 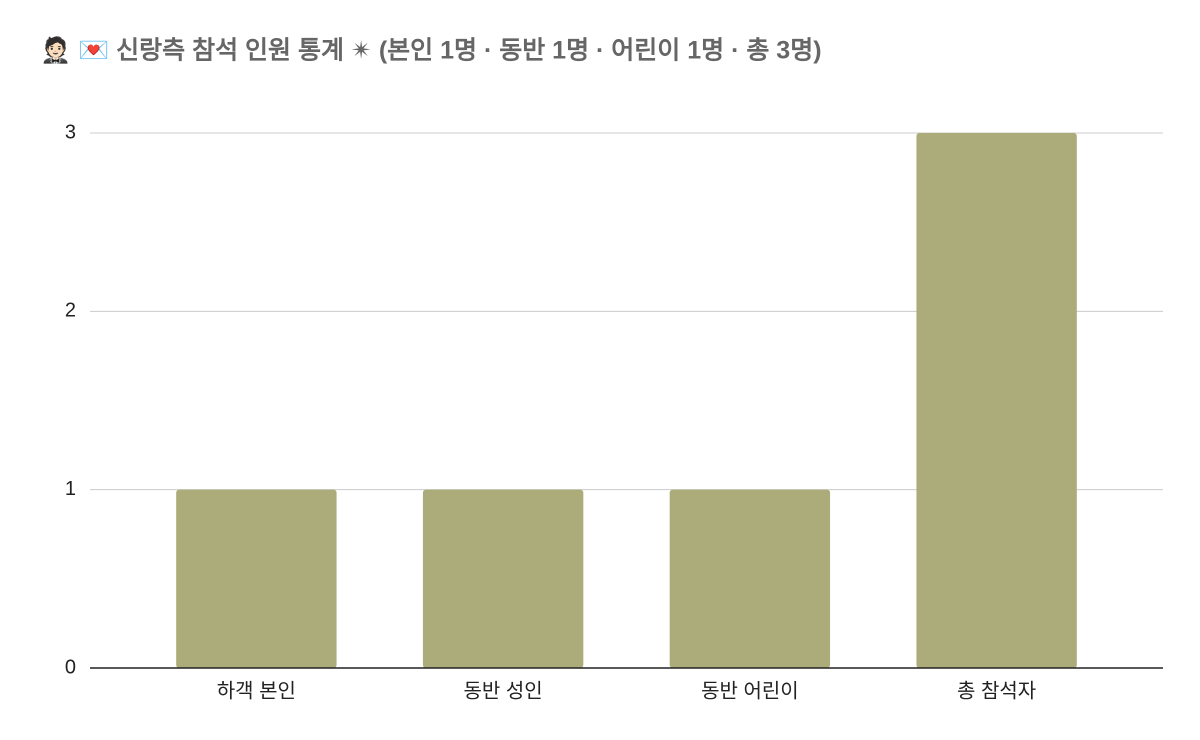 I want to click on x-tick-label: 하객 본인, so click(x=256, y=690).